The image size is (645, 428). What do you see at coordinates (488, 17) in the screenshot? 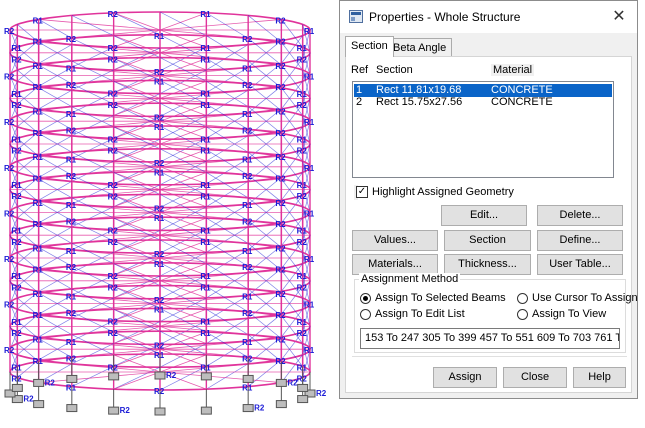
I see `title-bar: Properties - Whole Structure ✕` at bounding box center [488, 17].